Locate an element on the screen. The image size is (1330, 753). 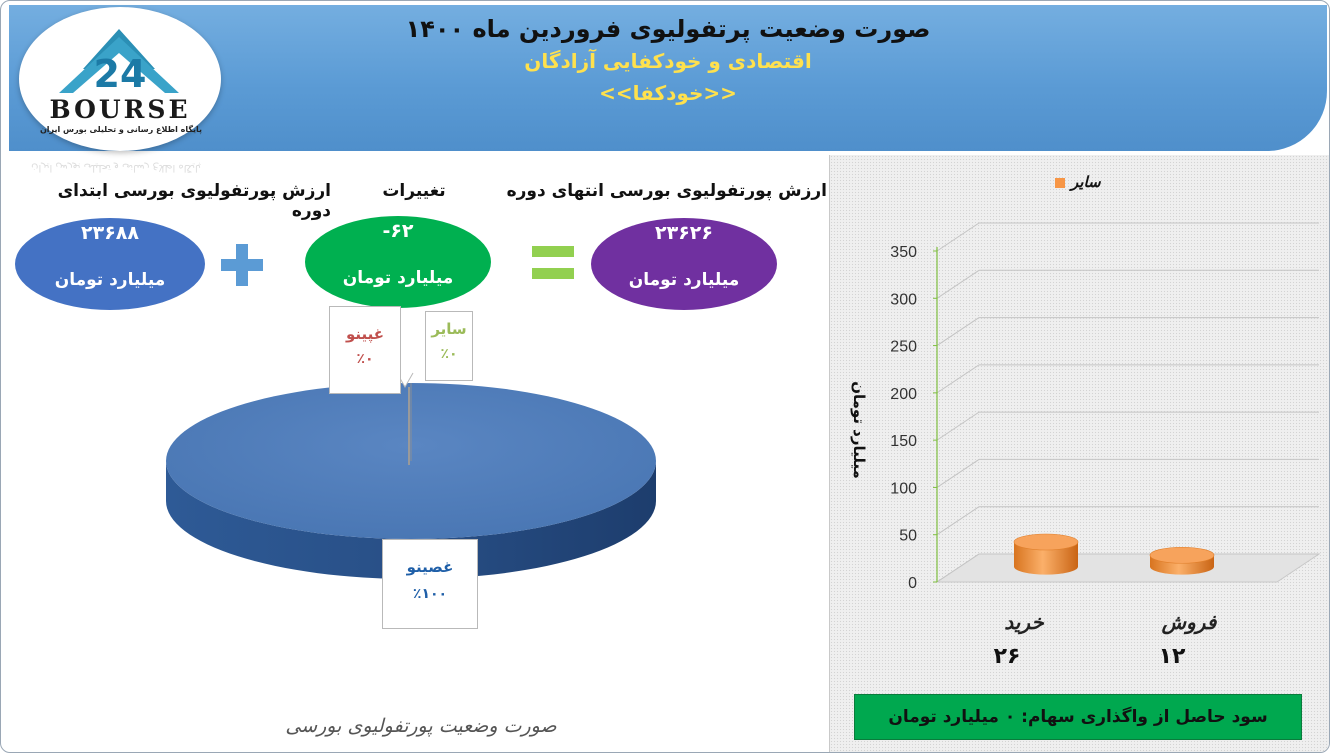
y-tick-label: 300 is located at coordinates (903, 299).